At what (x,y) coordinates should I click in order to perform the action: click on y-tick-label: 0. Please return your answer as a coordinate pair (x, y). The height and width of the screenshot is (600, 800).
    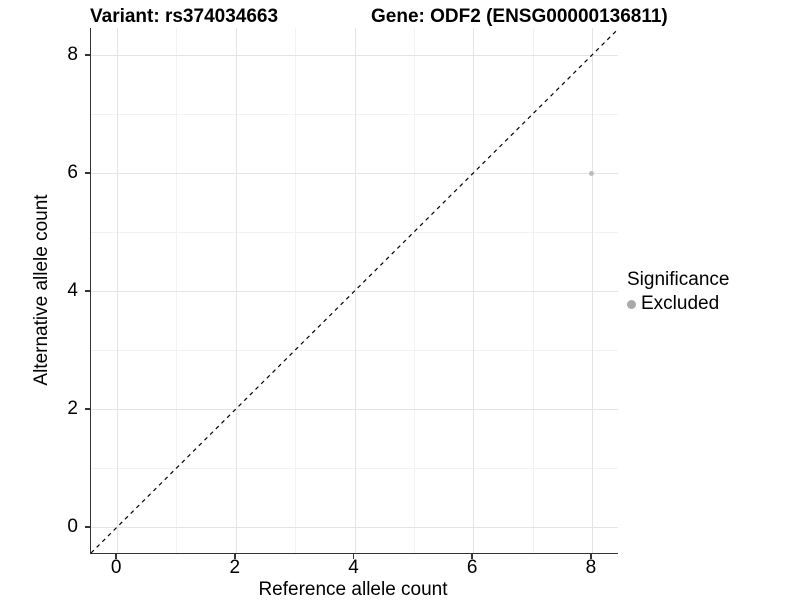
    Looking at the image, I should click on (72, 527).